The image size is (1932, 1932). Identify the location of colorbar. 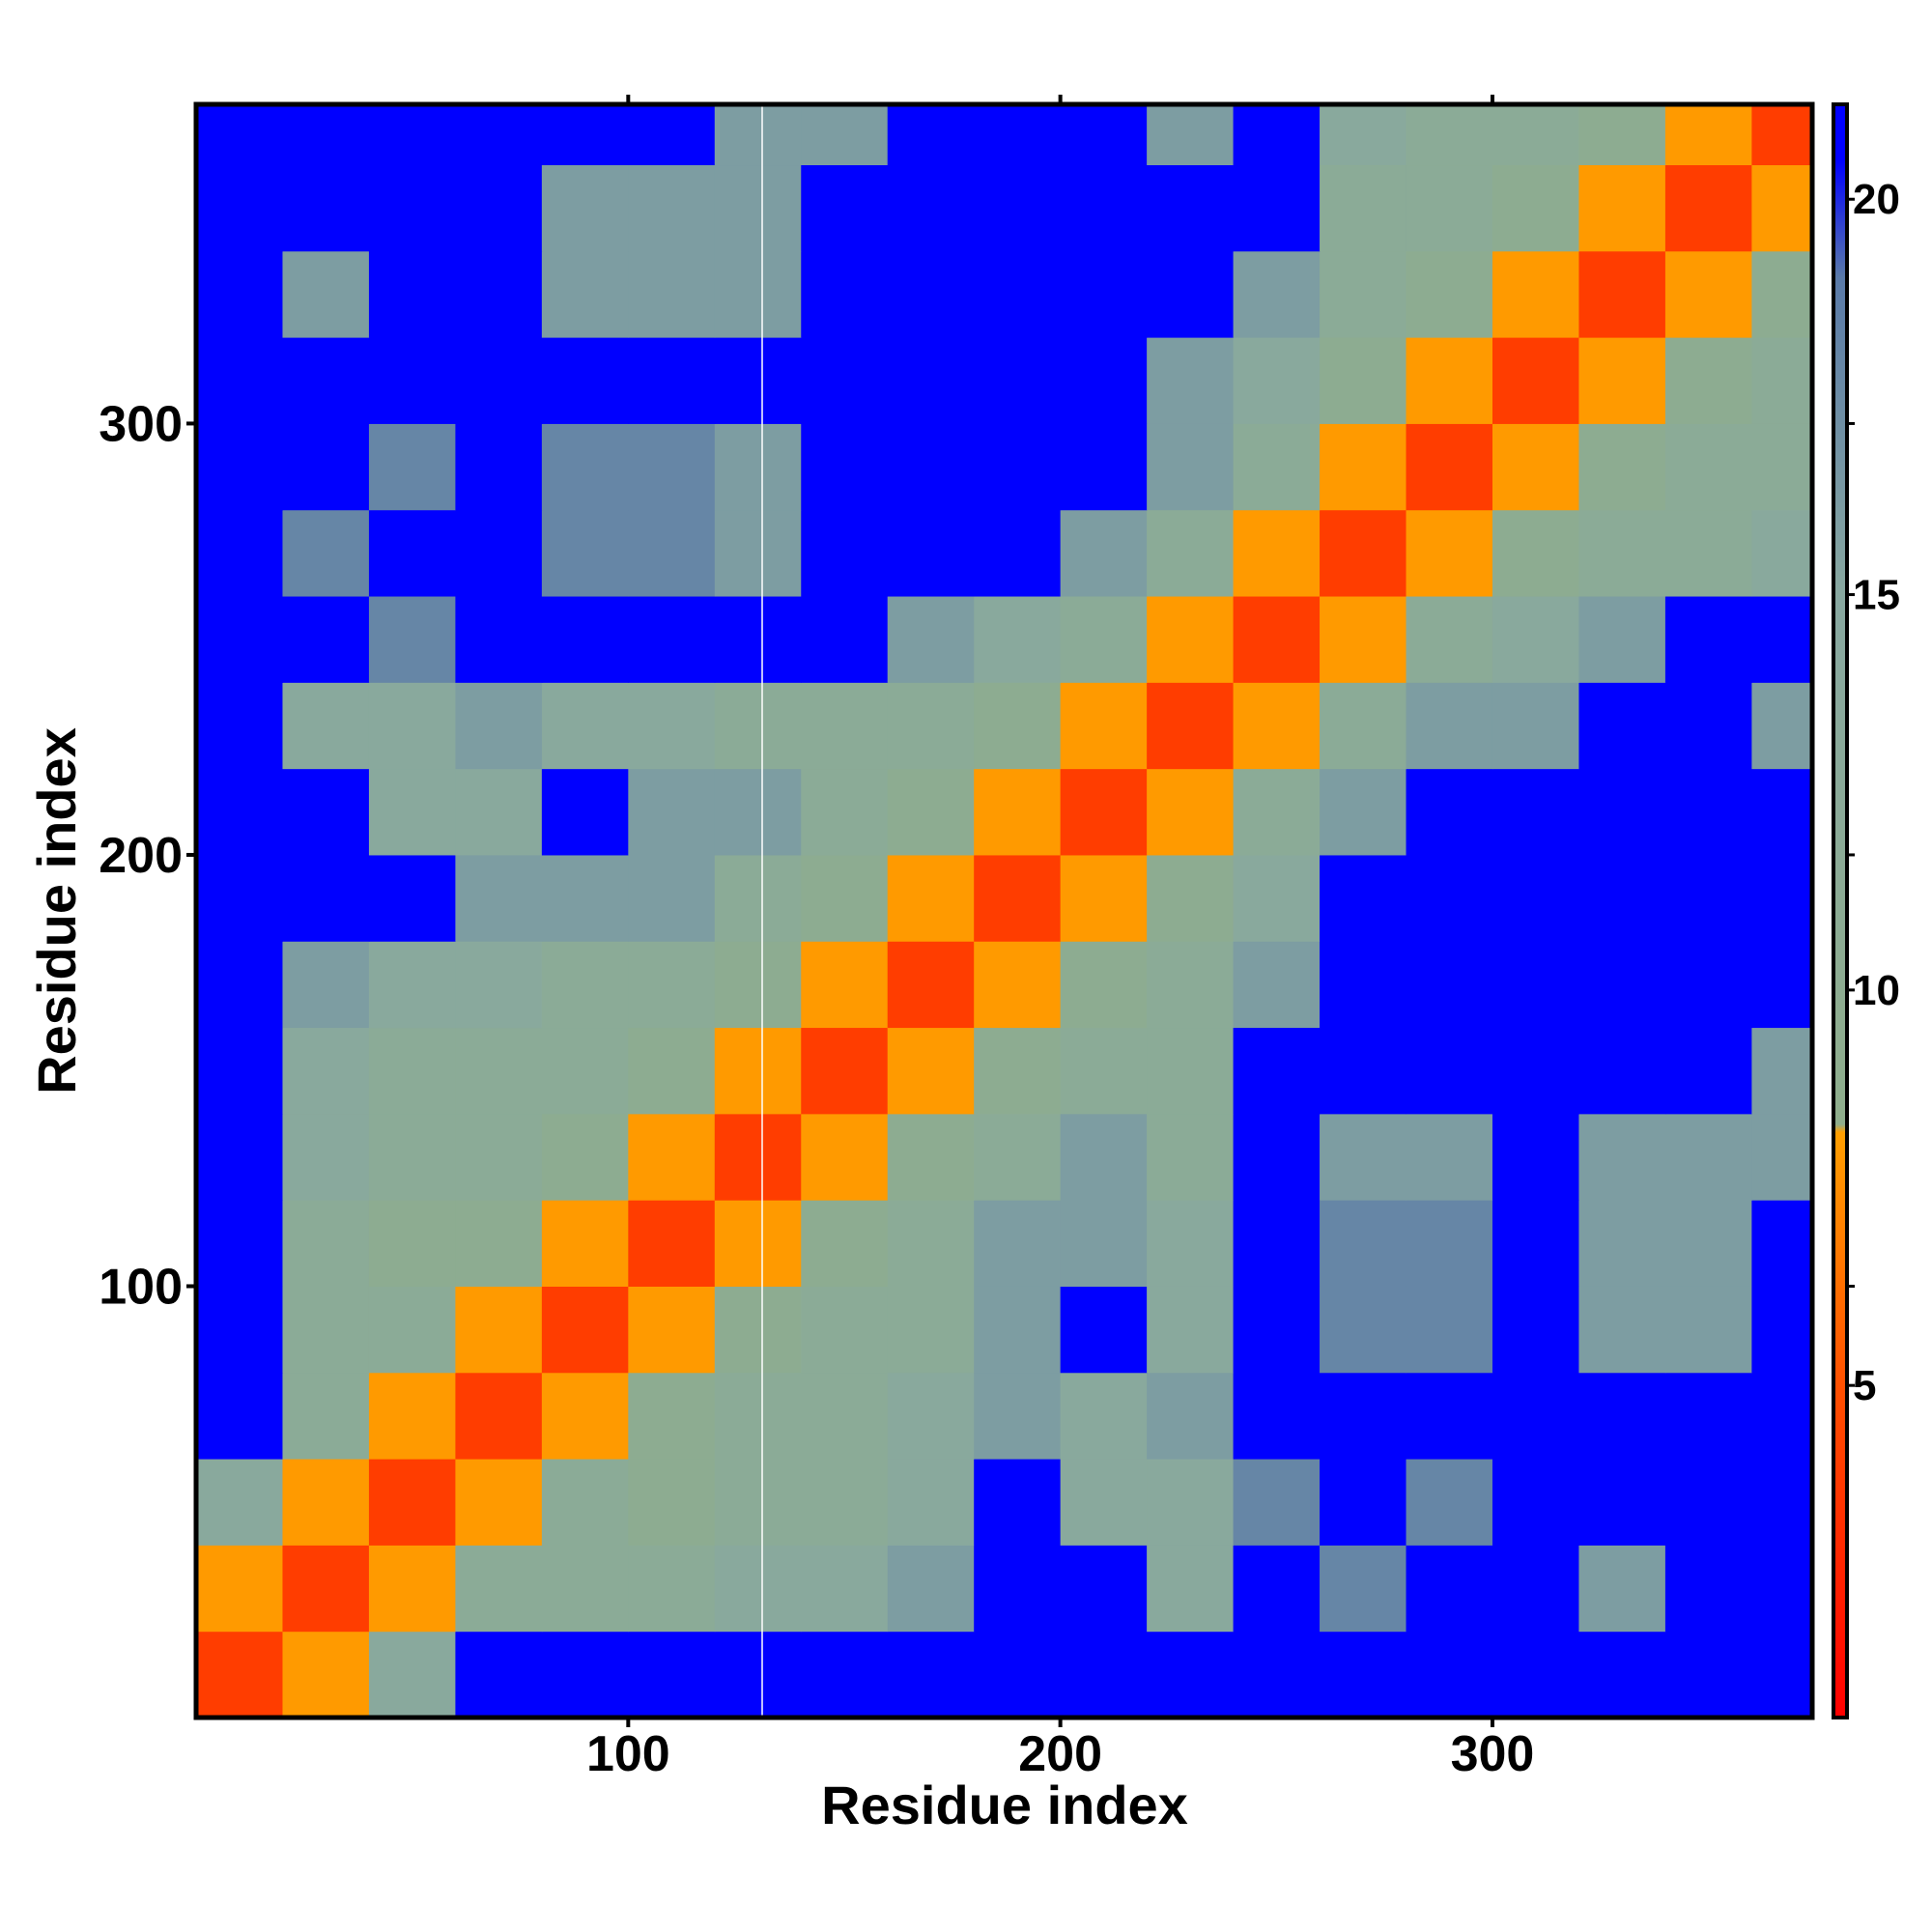
(1840, 910).